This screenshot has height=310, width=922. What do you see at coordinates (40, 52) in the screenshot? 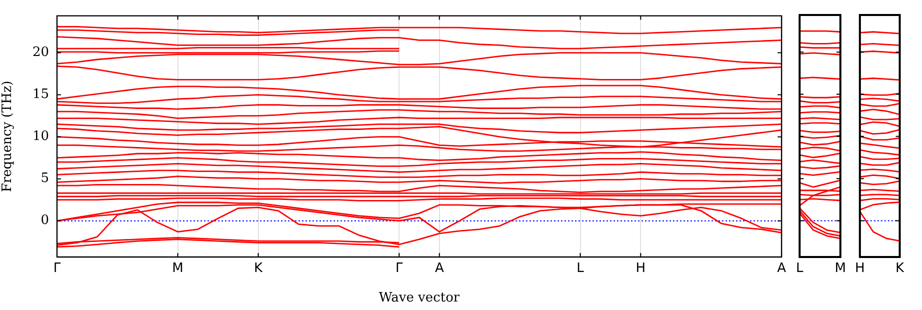
I see `y-tick-label: 20` at bounding box center [40, 52].